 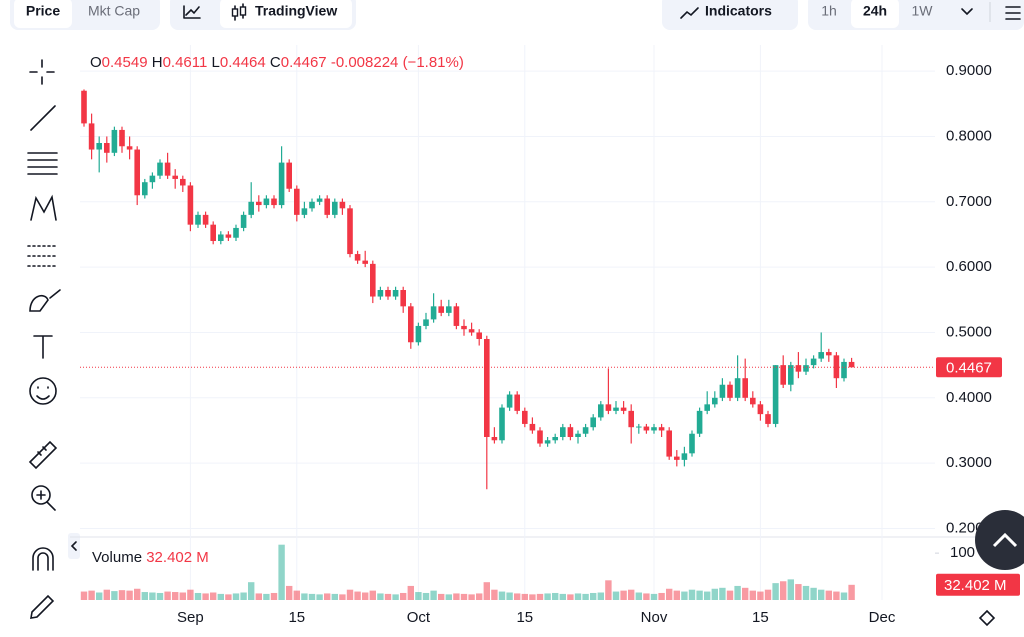 What do you see at coordinates (304, 62) in the screenshot?
I see `legend-value: 0.4467` at bounding box center [304, 62].